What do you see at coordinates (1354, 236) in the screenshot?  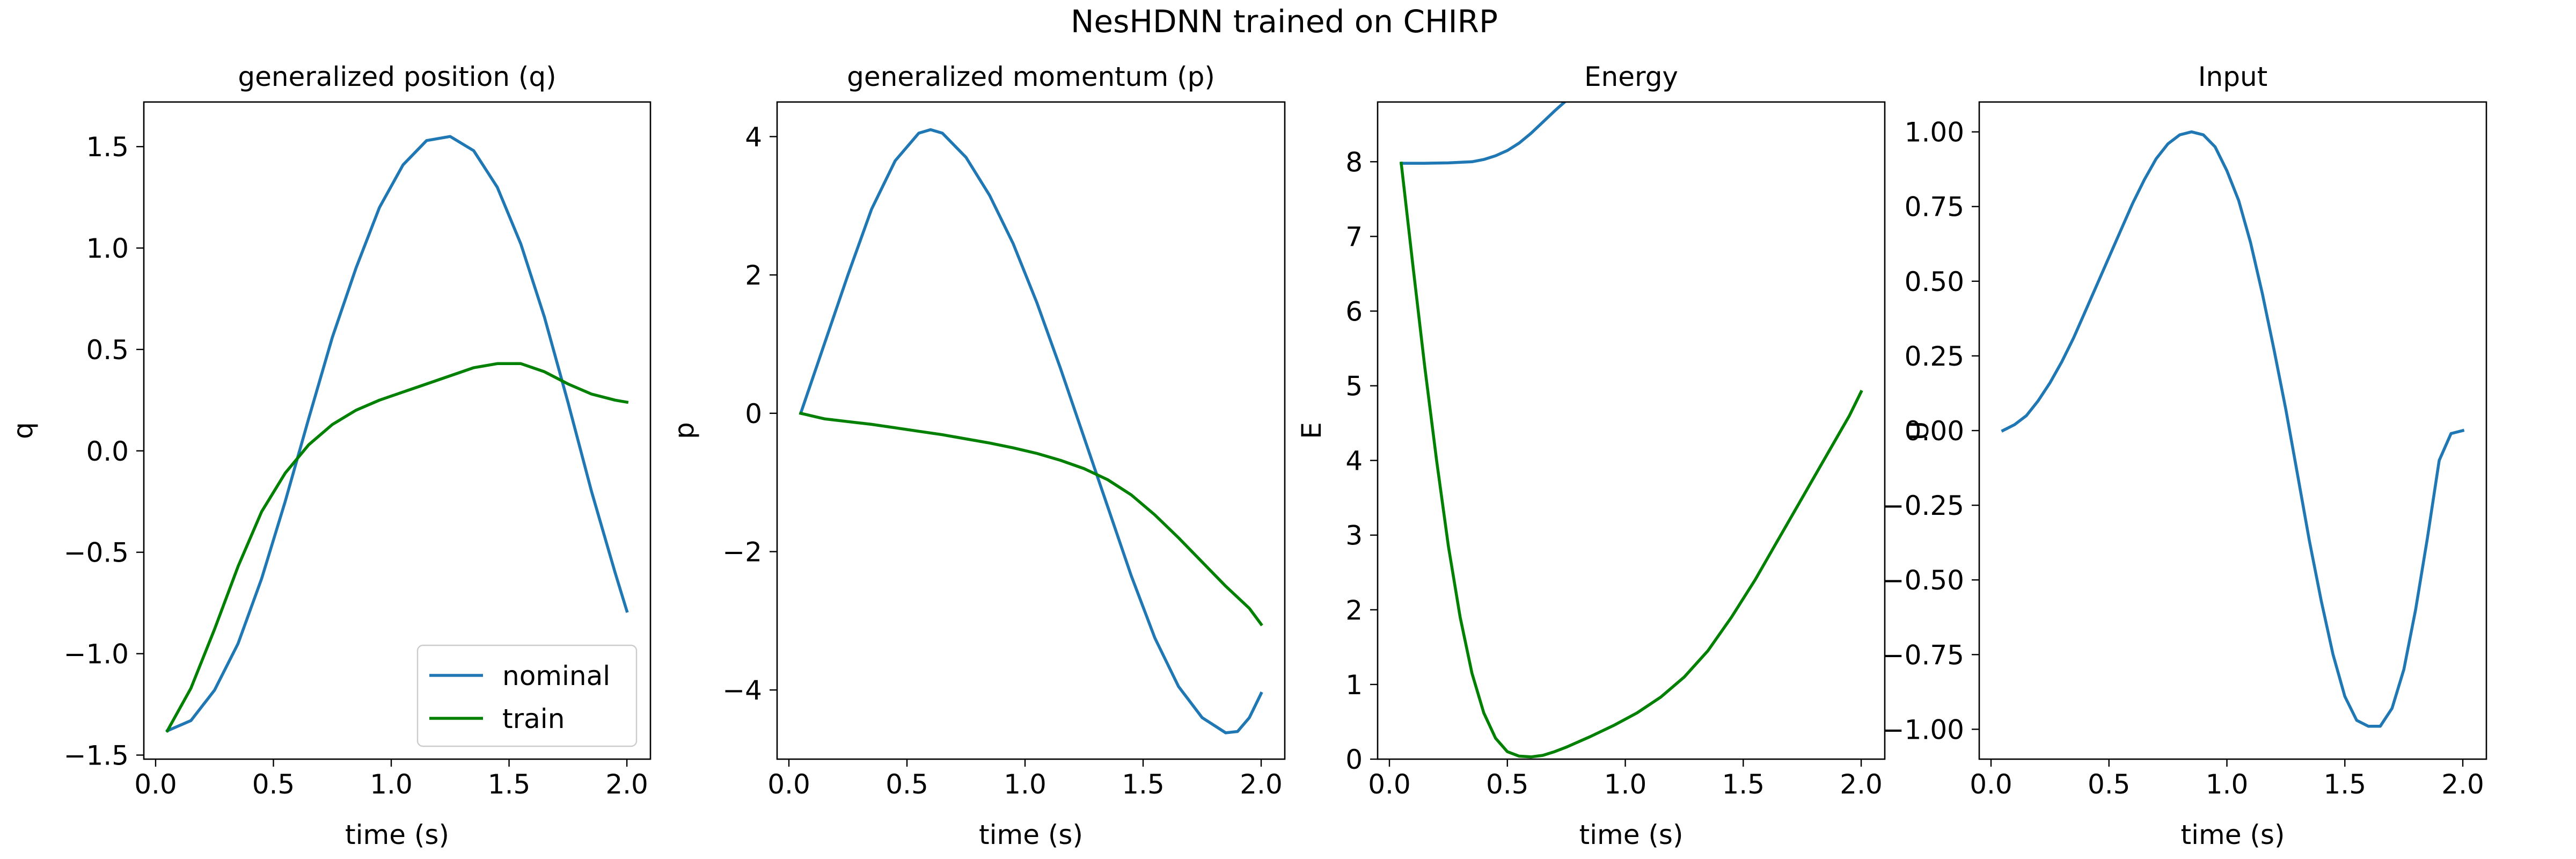 I see `y-tick-label: 7` at bounding box center [1354, 236].